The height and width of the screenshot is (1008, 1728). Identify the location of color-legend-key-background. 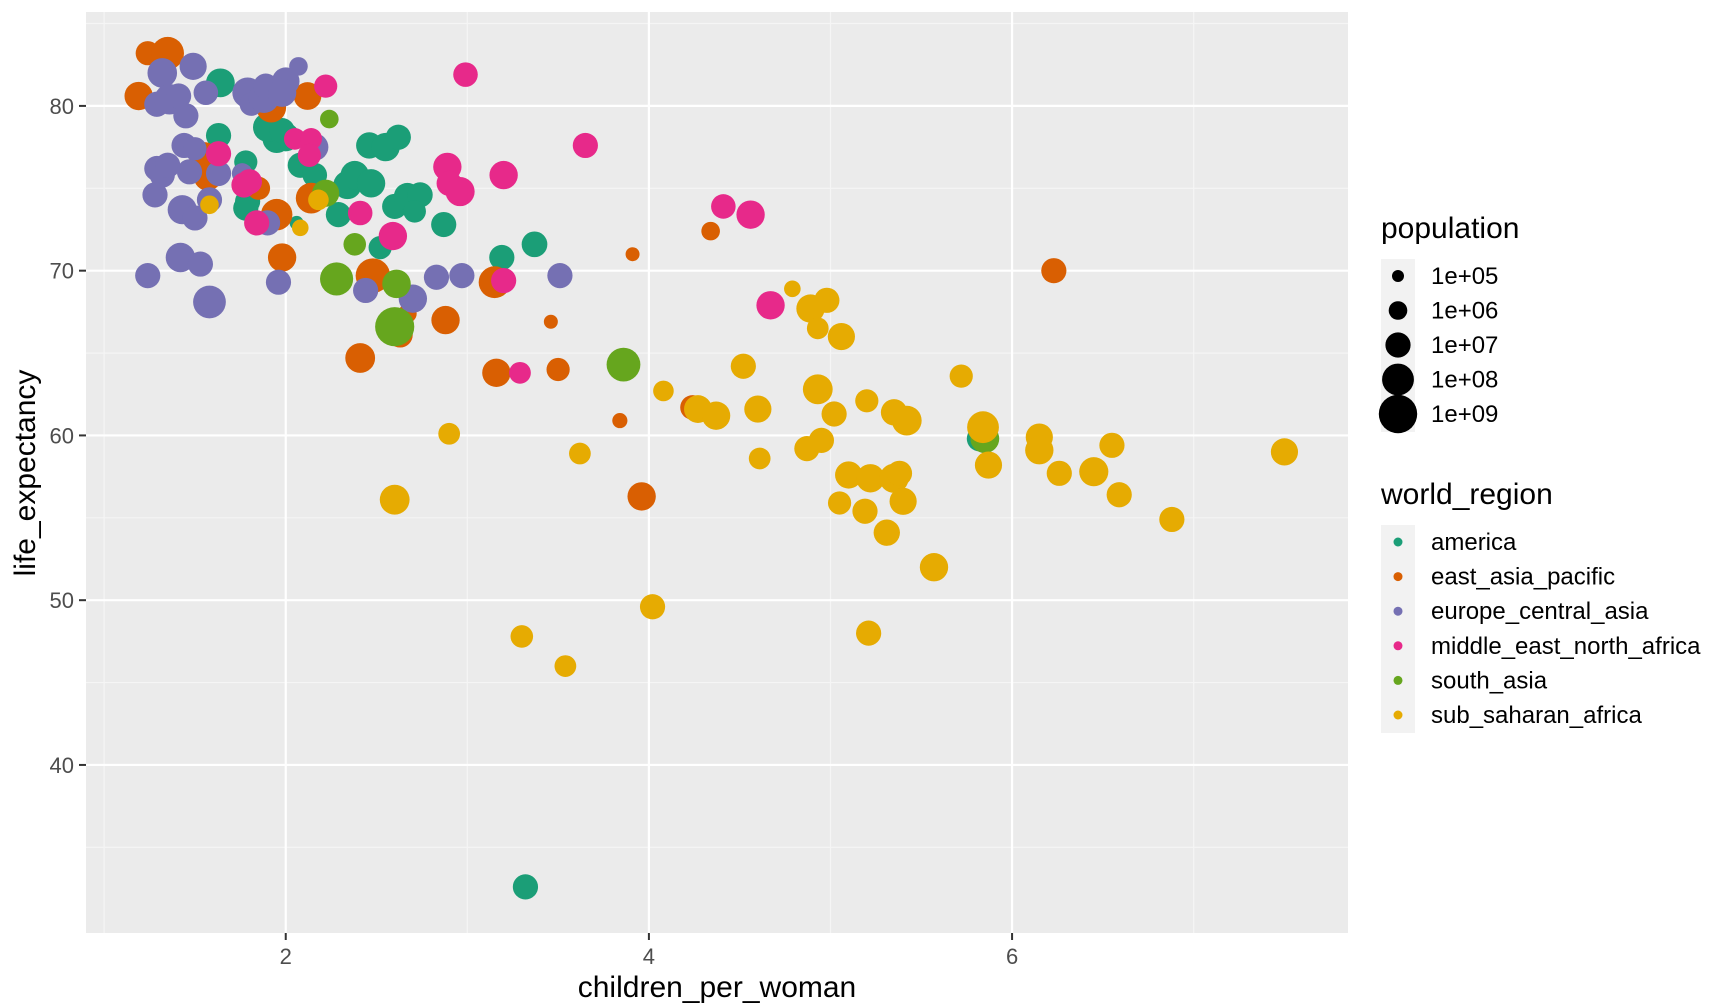
(1398, 629).